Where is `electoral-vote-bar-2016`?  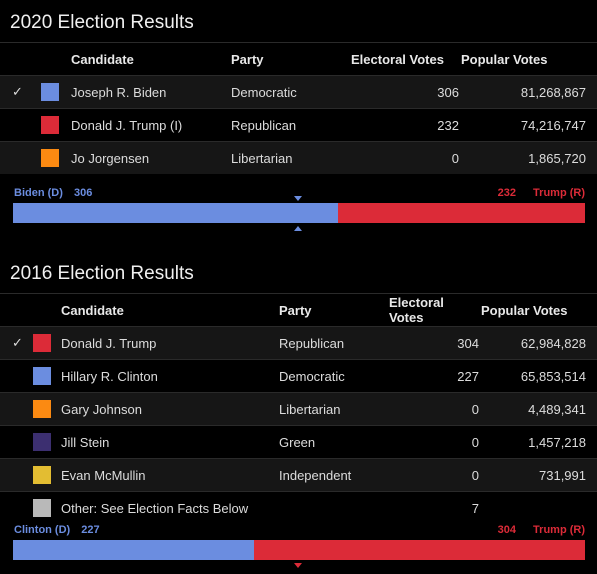
electoral-vote-bar-2016 is located at coordinates (299, 550).